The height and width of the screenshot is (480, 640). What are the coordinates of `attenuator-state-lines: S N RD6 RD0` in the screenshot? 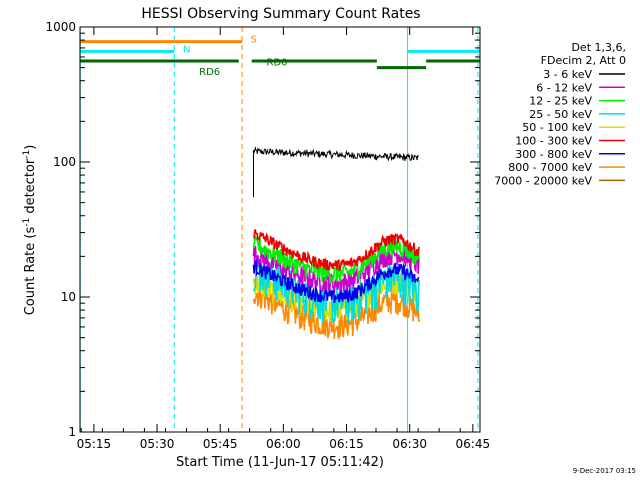 It's located at (280, 56).